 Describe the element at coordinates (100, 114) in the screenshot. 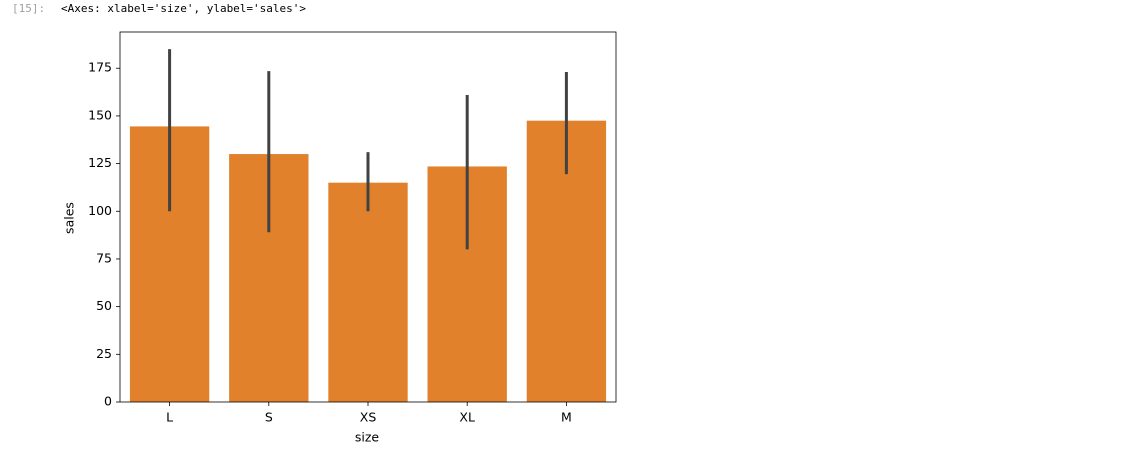

I see `y-tick-label: 150` at that location.